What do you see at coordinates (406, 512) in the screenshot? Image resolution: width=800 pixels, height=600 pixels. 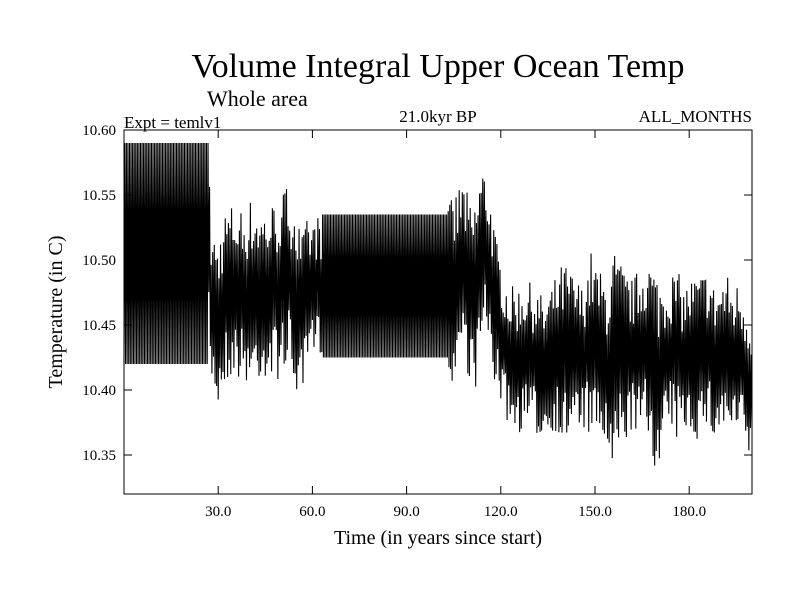 I see `x-tick-label: 90.0` at bounding box center [406, 512].